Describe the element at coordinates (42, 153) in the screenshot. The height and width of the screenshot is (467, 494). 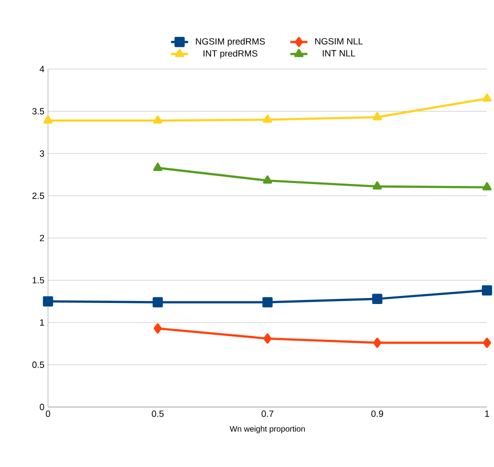
I see `y-tick-label: 3` at that location.